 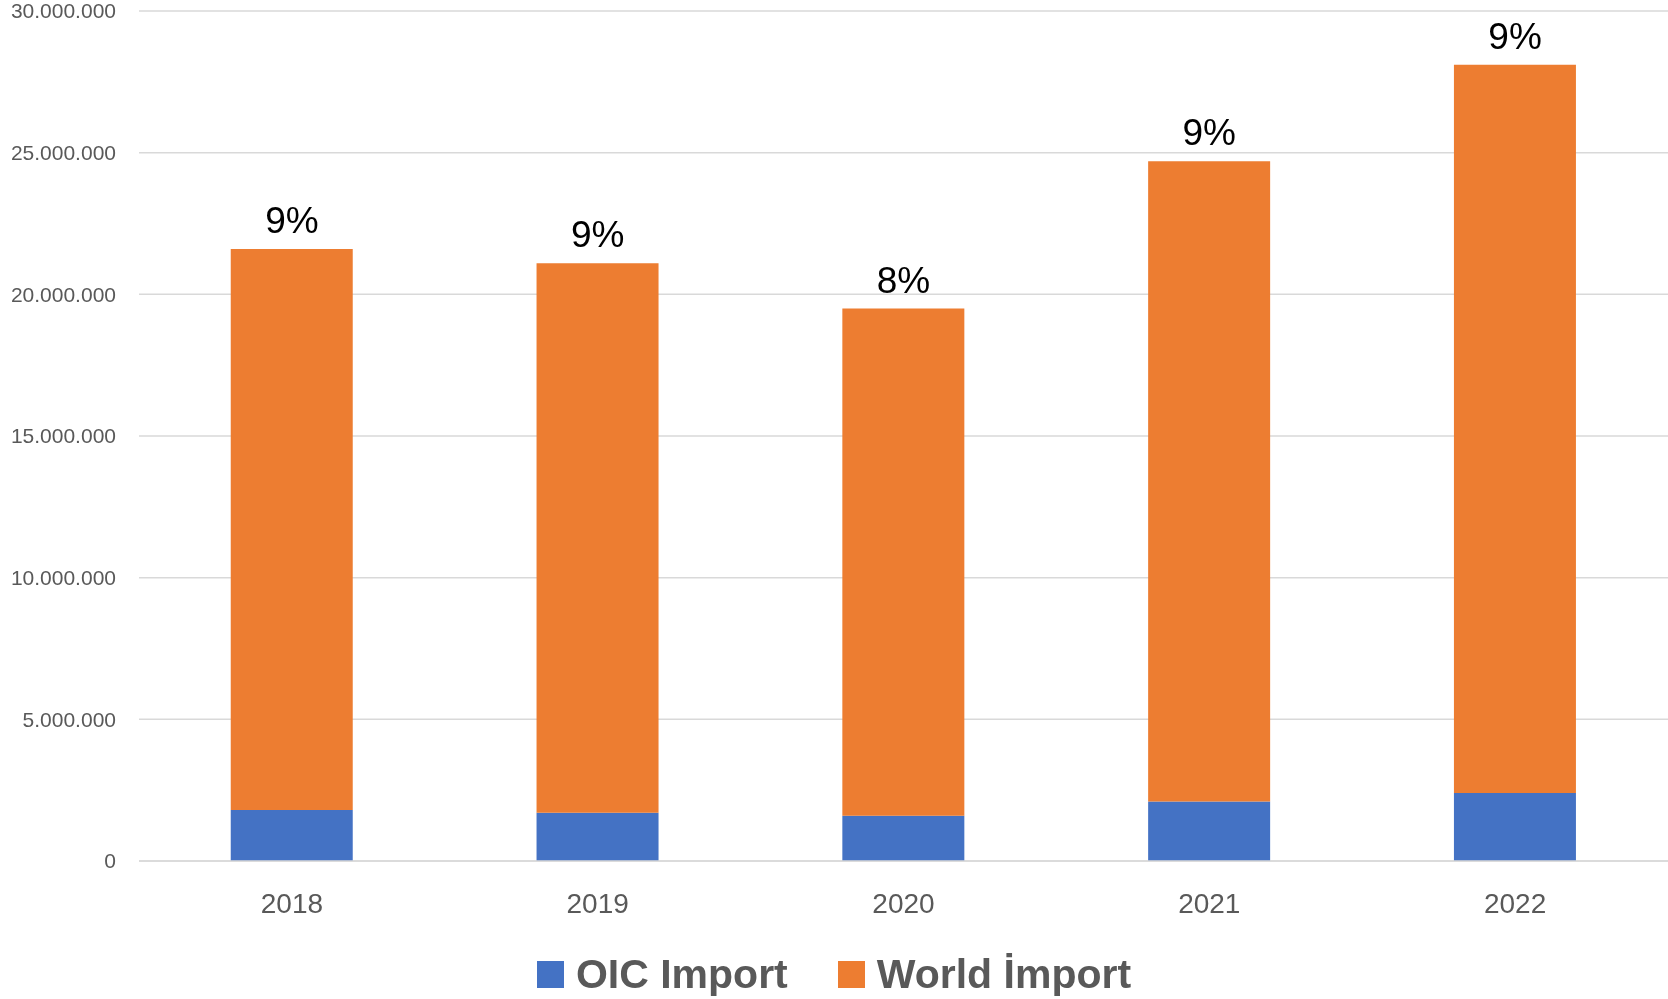 What do you see at coordinates (63, 153) in the screenshot?
I see `y-tick-label: 25.000.000` at bounding box center [63, 153].